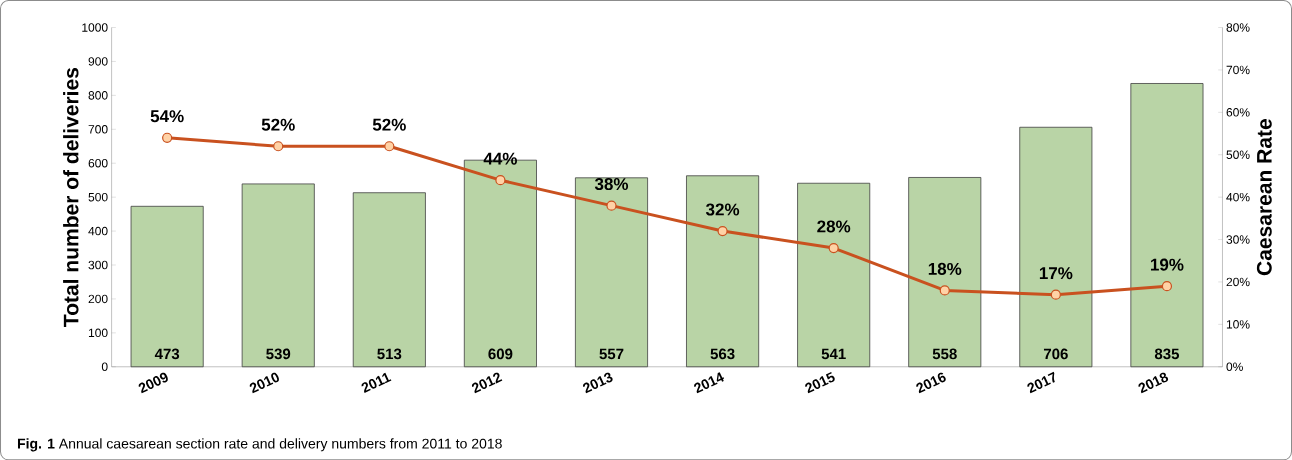  What do you see at coordinates (98, 265) in the screenshot?
I see `y-tick-label: 300` at bounding box center [98, 265].